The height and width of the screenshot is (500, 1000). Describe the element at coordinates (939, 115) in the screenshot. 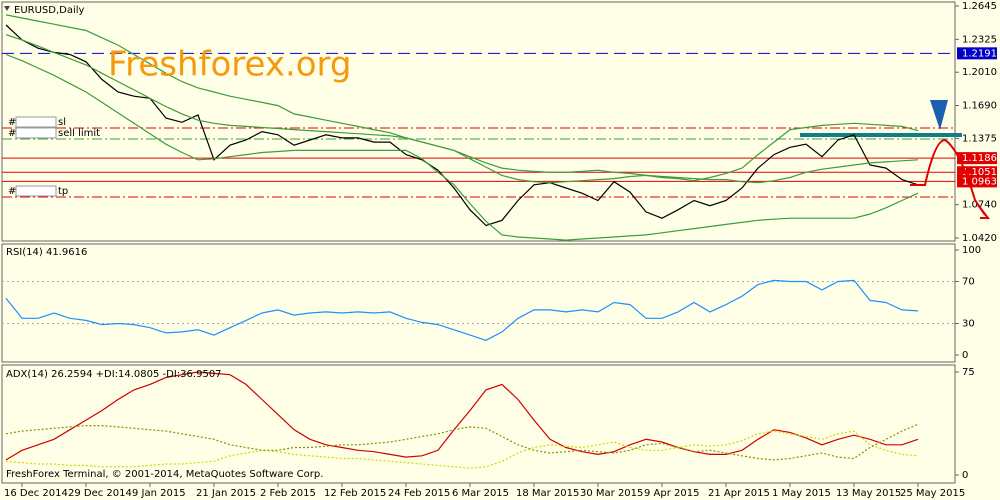

I see `arrow-down` at that location.